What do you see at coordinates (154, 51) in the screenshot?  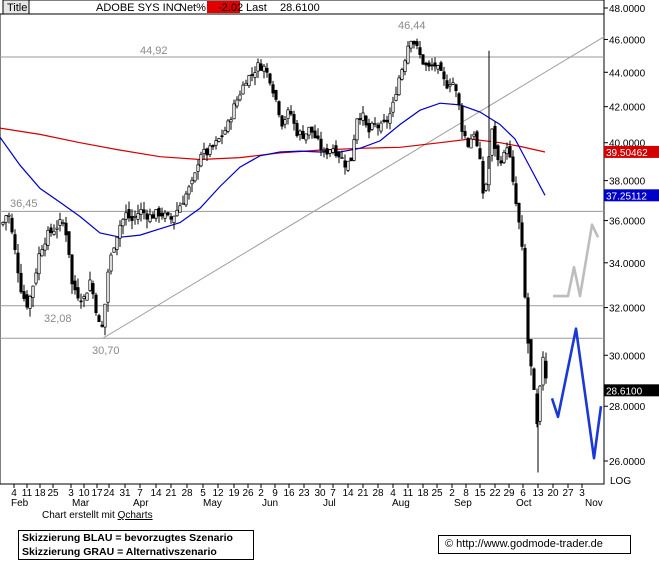 I see `price-label-44-92: 44,92` at bounding box center [154, 51].